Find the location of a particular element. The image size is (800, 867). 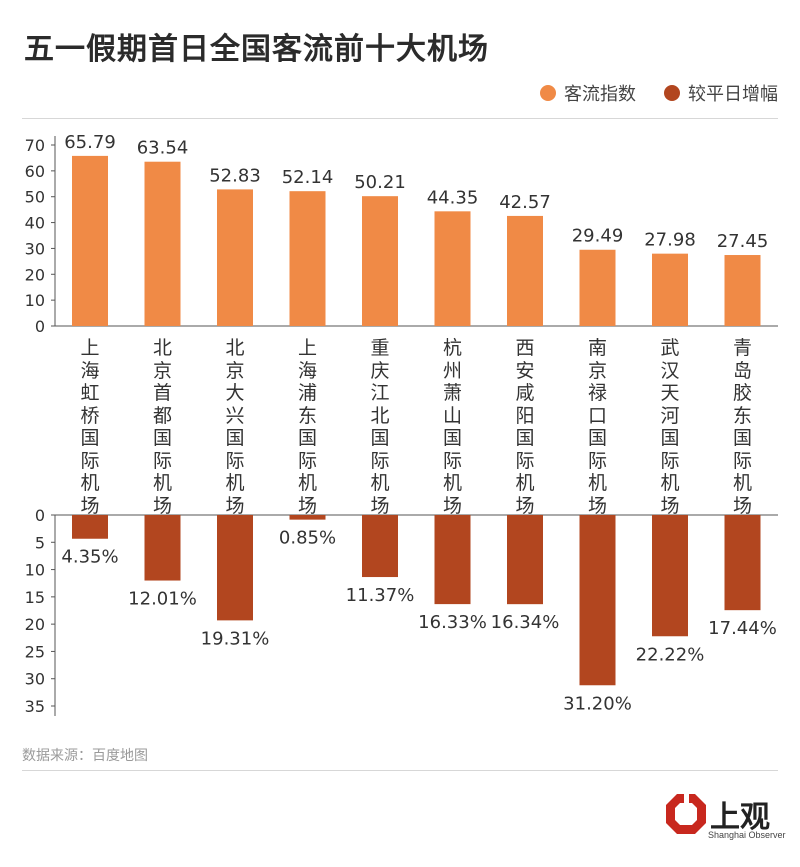

category-label: 上海浦东国际机场 is located at coordinates (307, 427).